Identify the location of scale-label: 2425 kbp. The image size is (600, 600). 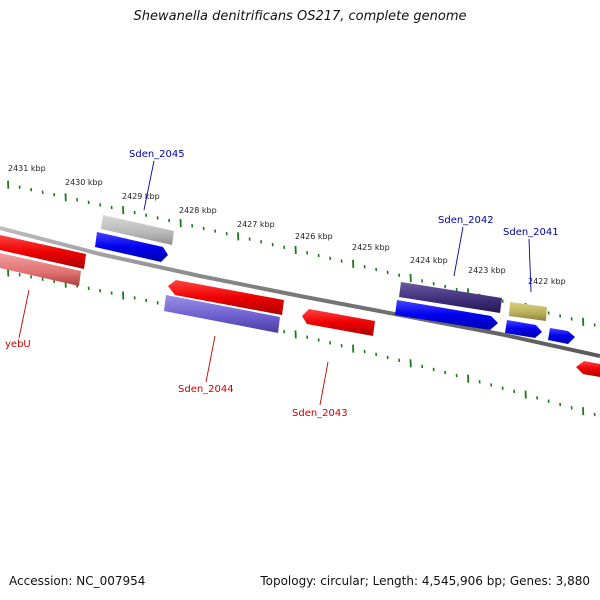
(371, 247).